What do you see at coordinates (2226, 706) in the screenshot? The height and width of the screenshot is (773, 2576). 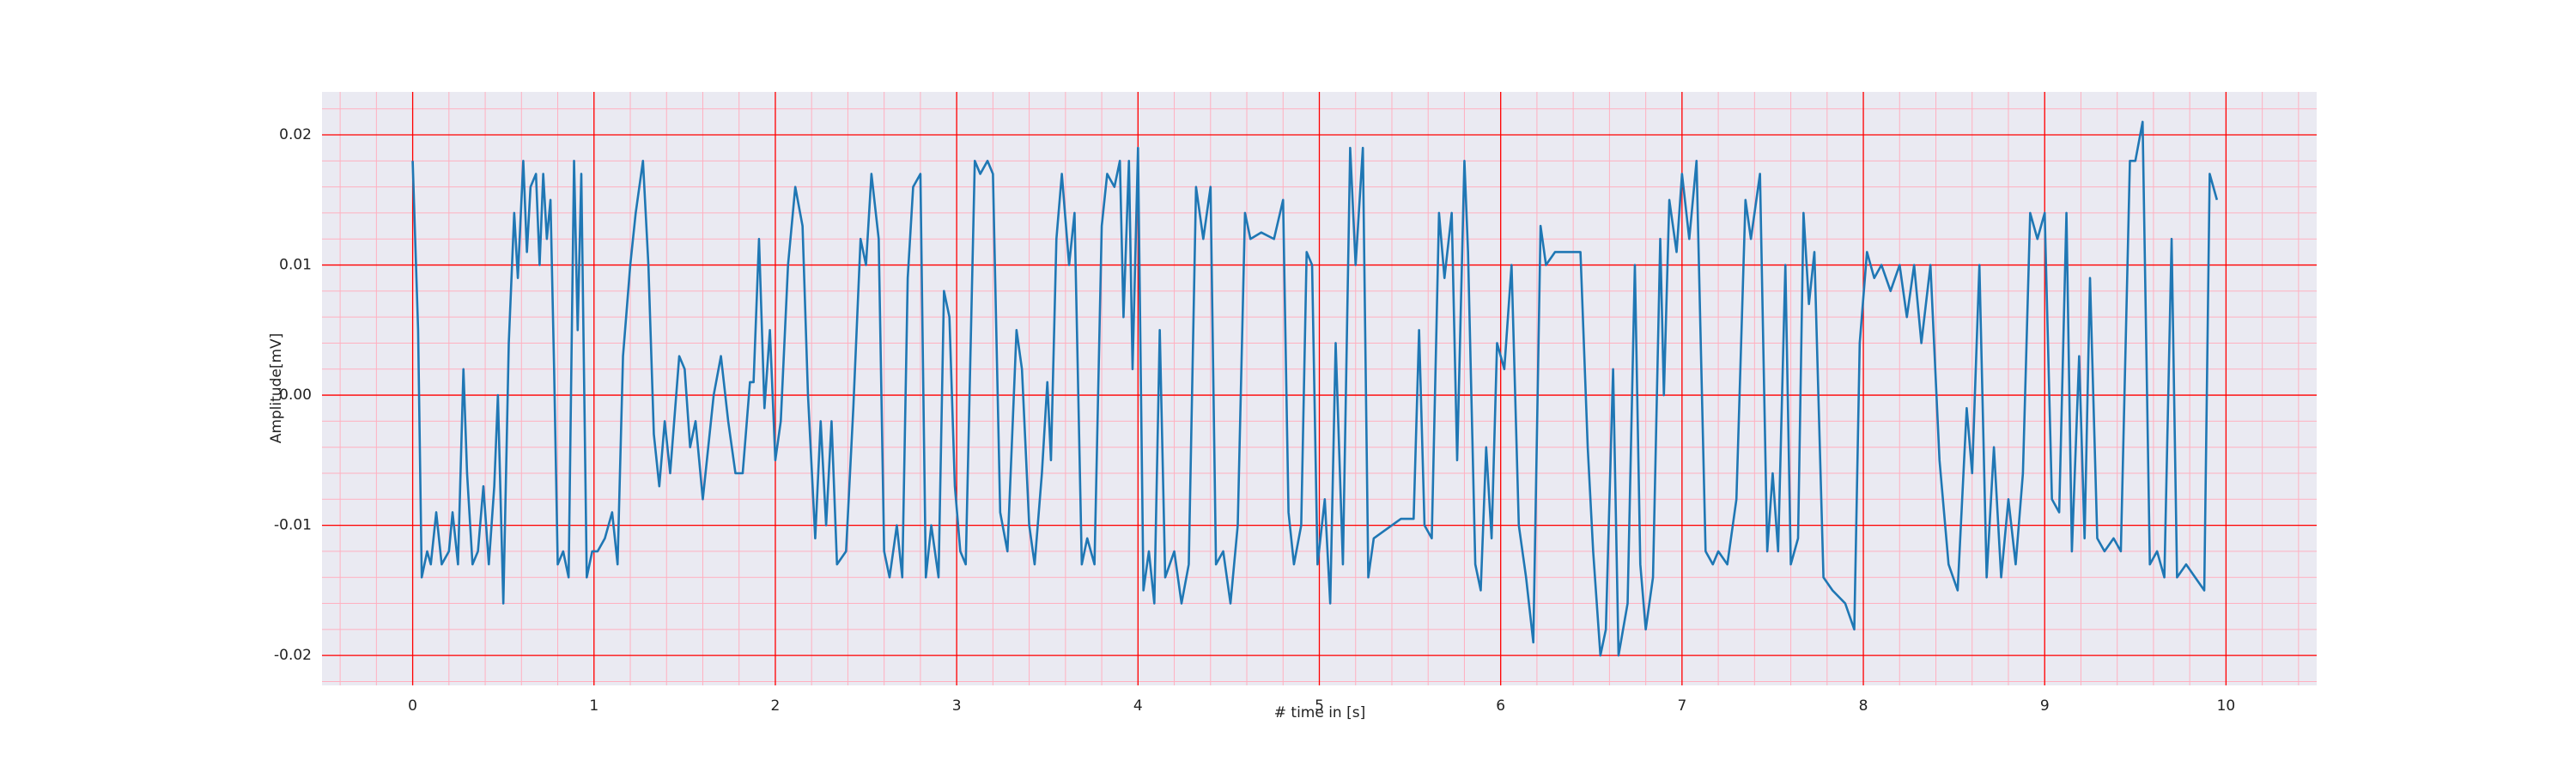 I see `x-tick-label: 10` at bounding box center [2226, 706].